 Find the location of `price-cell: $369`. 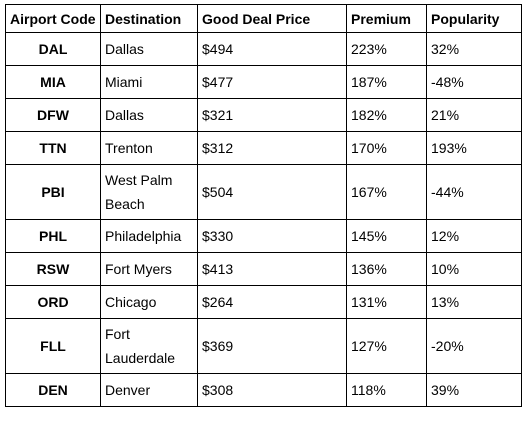

price-cell: $369 is located at coordinates (272, 346).